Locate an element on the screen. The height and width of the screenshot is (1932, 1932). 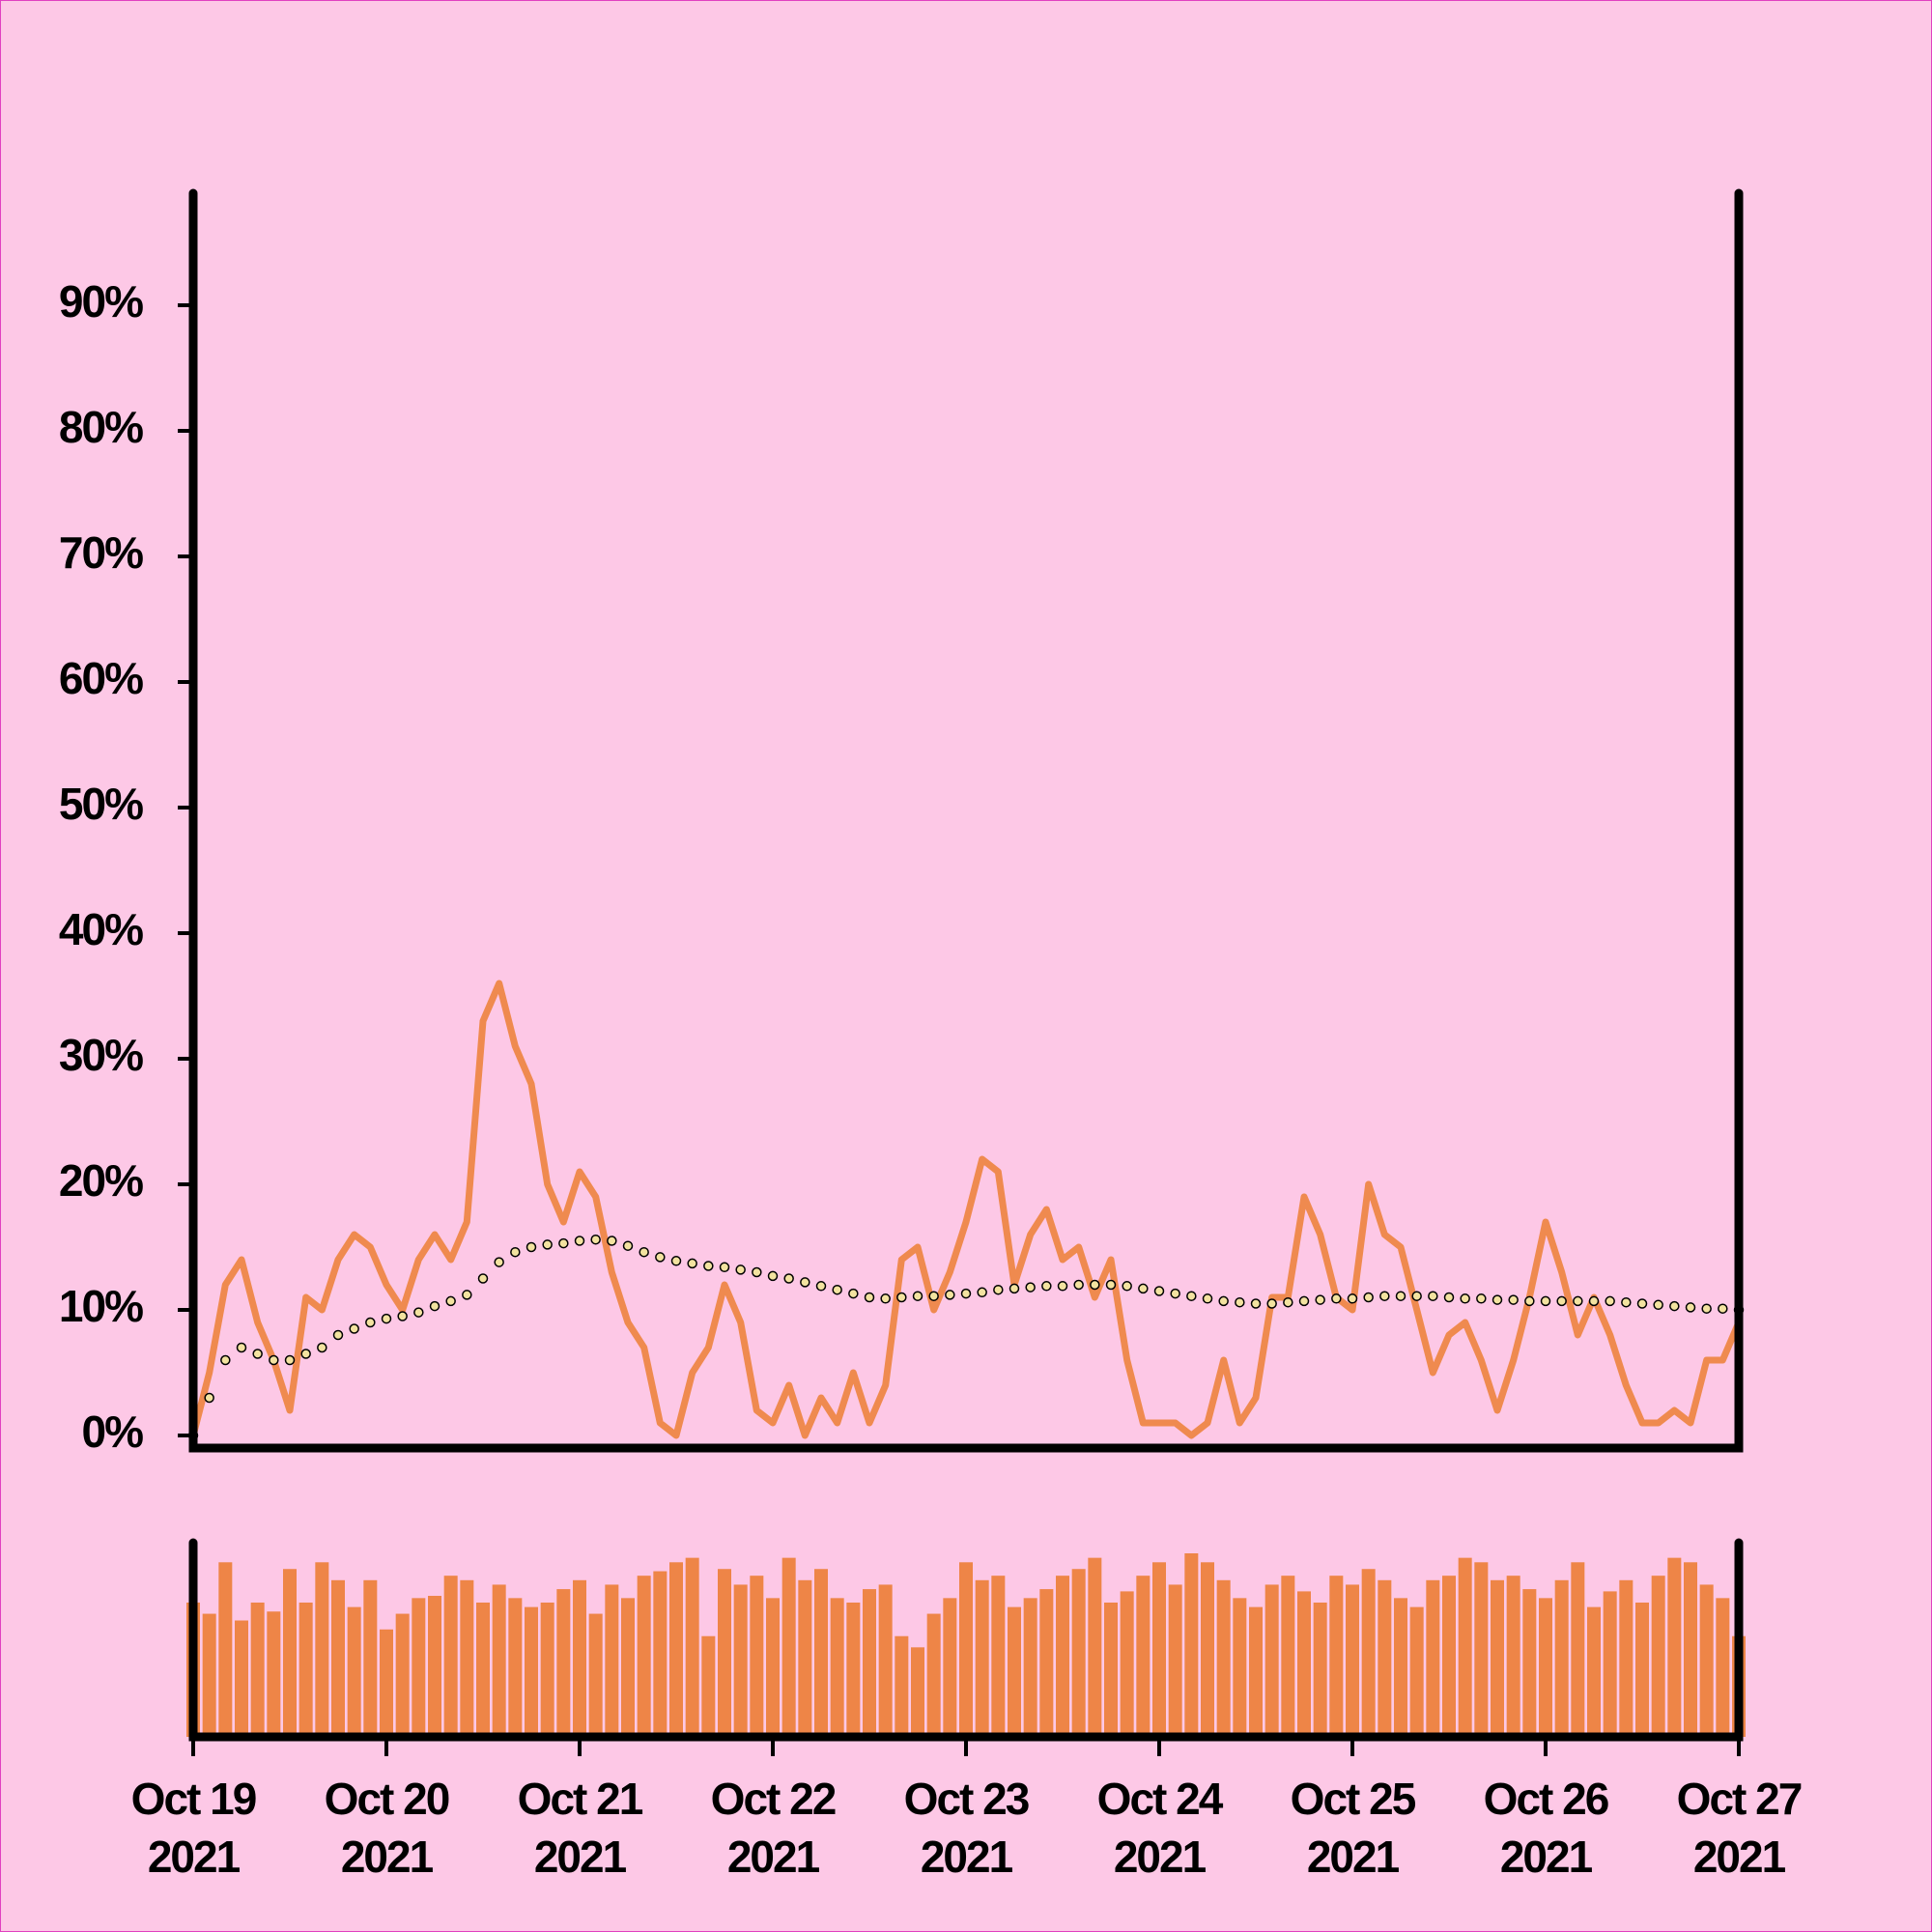
x-tick-label: Oct 20 is located at coordinates (387, 1799).